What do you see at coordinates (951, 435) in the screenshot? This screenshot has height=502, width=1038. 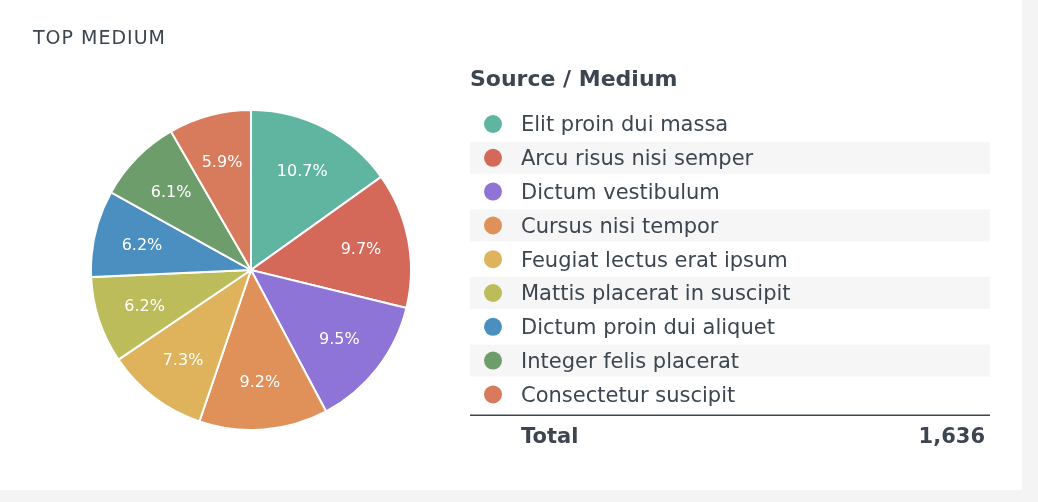 I see `text: 1,636` at bounding box center [951, 435].